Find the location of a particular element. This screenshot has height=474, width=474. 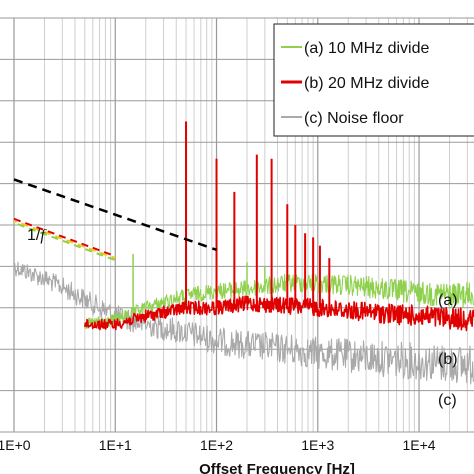

legend-box is located at coordinates (373, 80).